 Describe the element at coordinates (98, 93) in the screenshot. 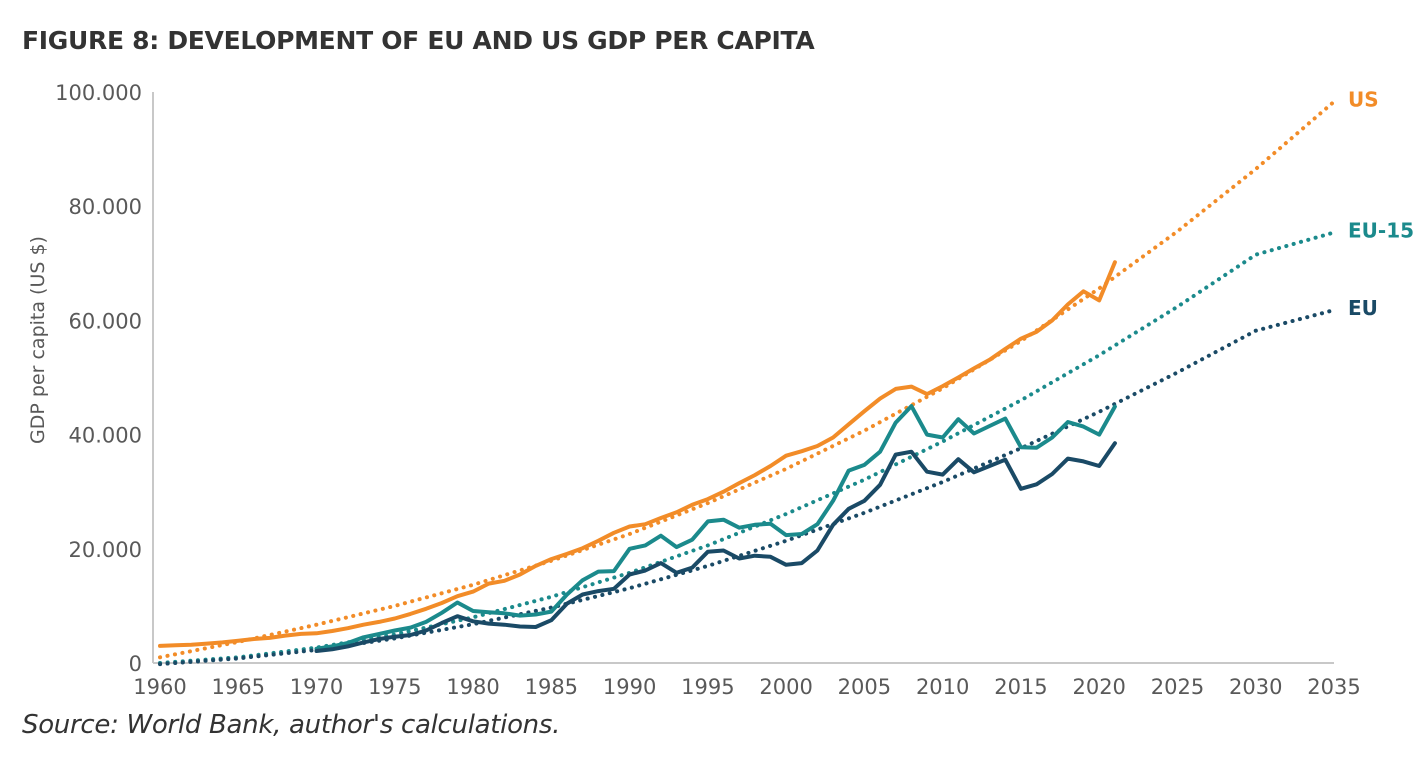

I see `y-tick-label: 100.000` at that location.